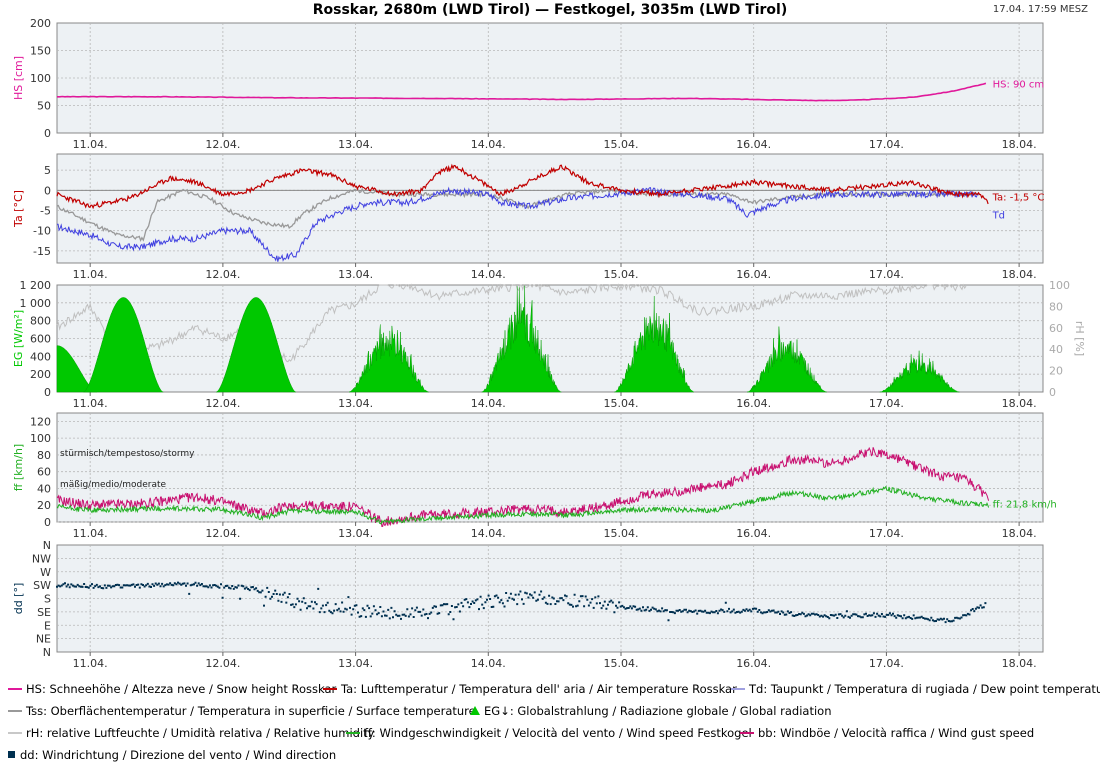  I want to click on tss-line-swatch-icon, so click(15, 710).